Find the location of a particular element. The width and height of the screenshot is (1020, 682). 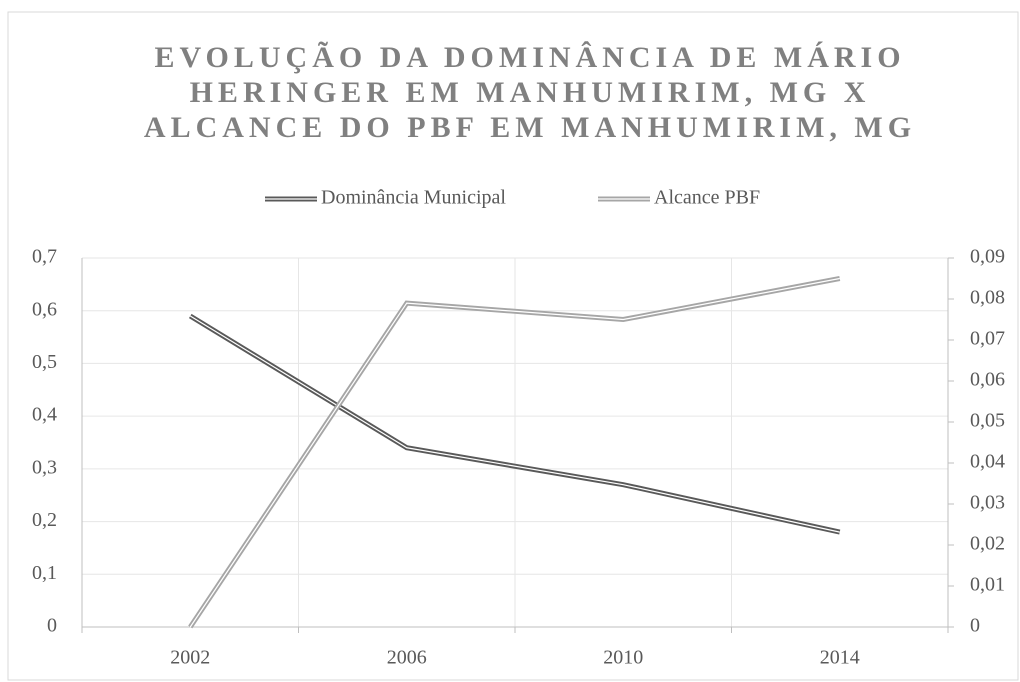

y-tick-label: 0,4 is located at coordinates (44, 415).